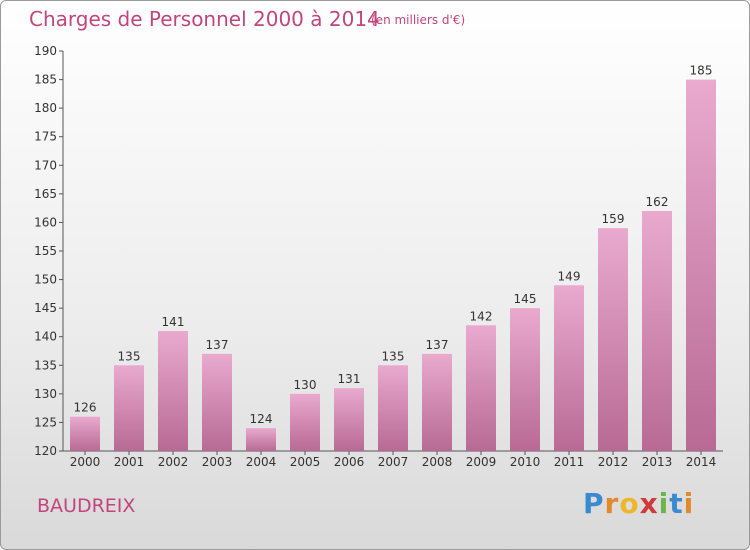  What do you see at coordinates (86, 506) in the screenshot?
I see `commune-name: BAUDREIX` at bounding box center [86, 506].